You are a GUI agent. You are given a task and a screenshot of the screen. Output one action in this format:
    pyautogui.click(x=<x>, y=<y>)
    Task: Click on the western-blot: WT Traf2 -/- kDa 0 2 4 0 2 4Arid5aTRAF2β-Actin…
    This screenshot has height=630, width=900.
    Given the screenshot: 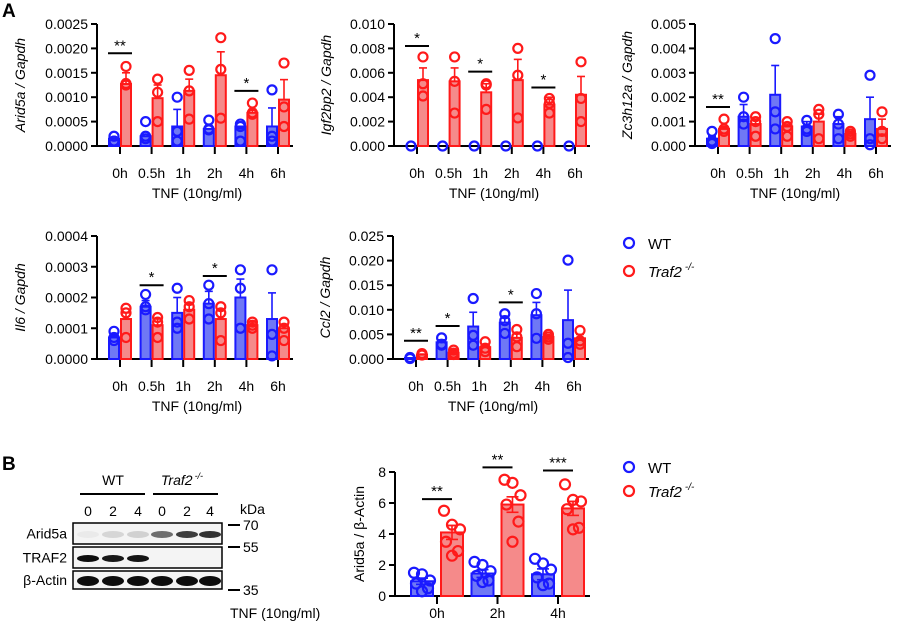 What is the action you would take?
    pyautogui.click(x=144, y=534)
    